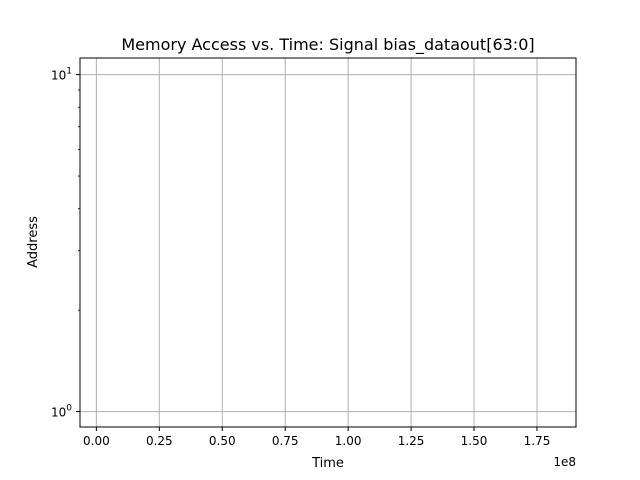 The width and height of the screenshot is (640, 480). What do you see at coordinates (159, 441) in the screenshot?
I see `x-tick-label: 0.25` at bounding box center [159, 441].